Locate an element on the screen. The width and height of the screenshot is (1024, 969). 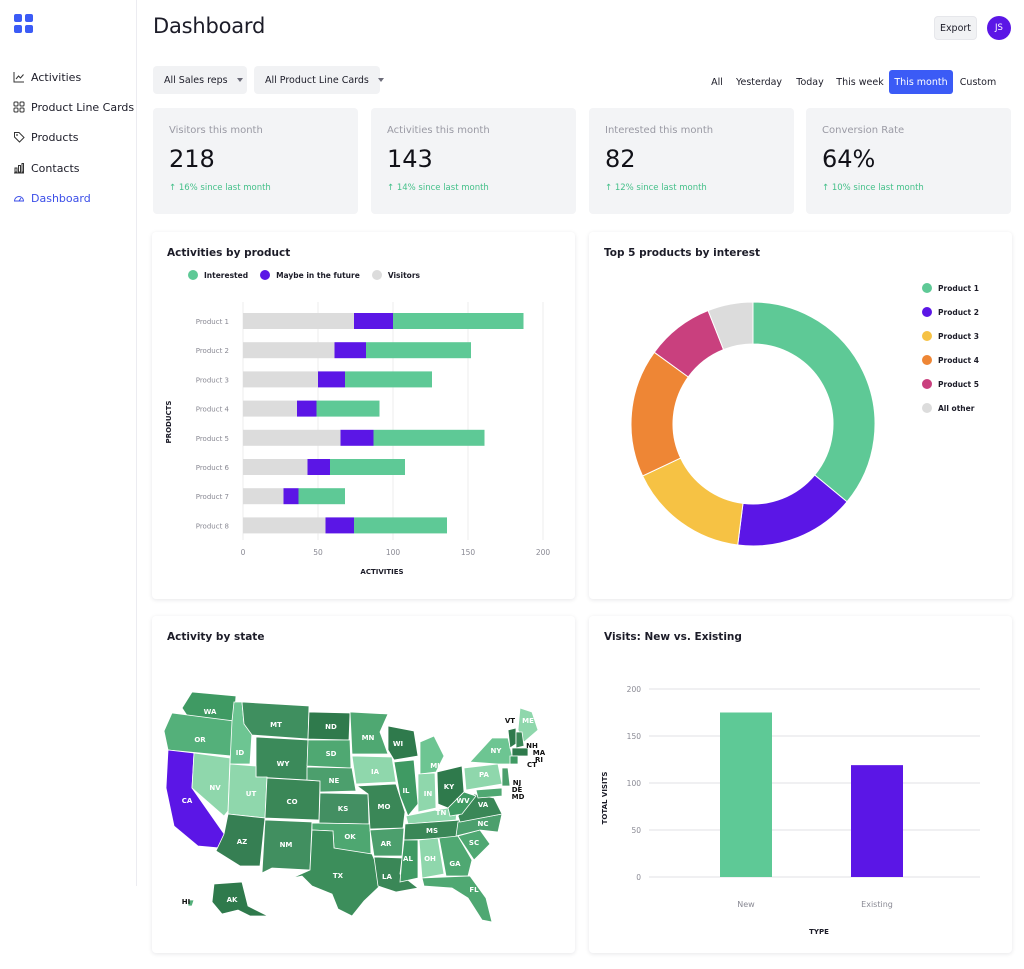
state-label-tx: TX is located at coordinates (338, 876).